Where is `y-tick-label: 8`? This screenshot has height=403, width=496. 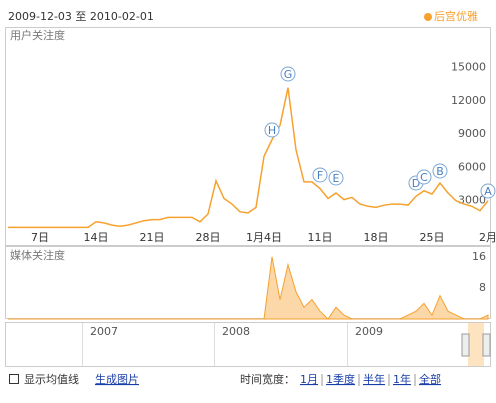
y-tick-label: 8 is located at coordinates (482, 287).